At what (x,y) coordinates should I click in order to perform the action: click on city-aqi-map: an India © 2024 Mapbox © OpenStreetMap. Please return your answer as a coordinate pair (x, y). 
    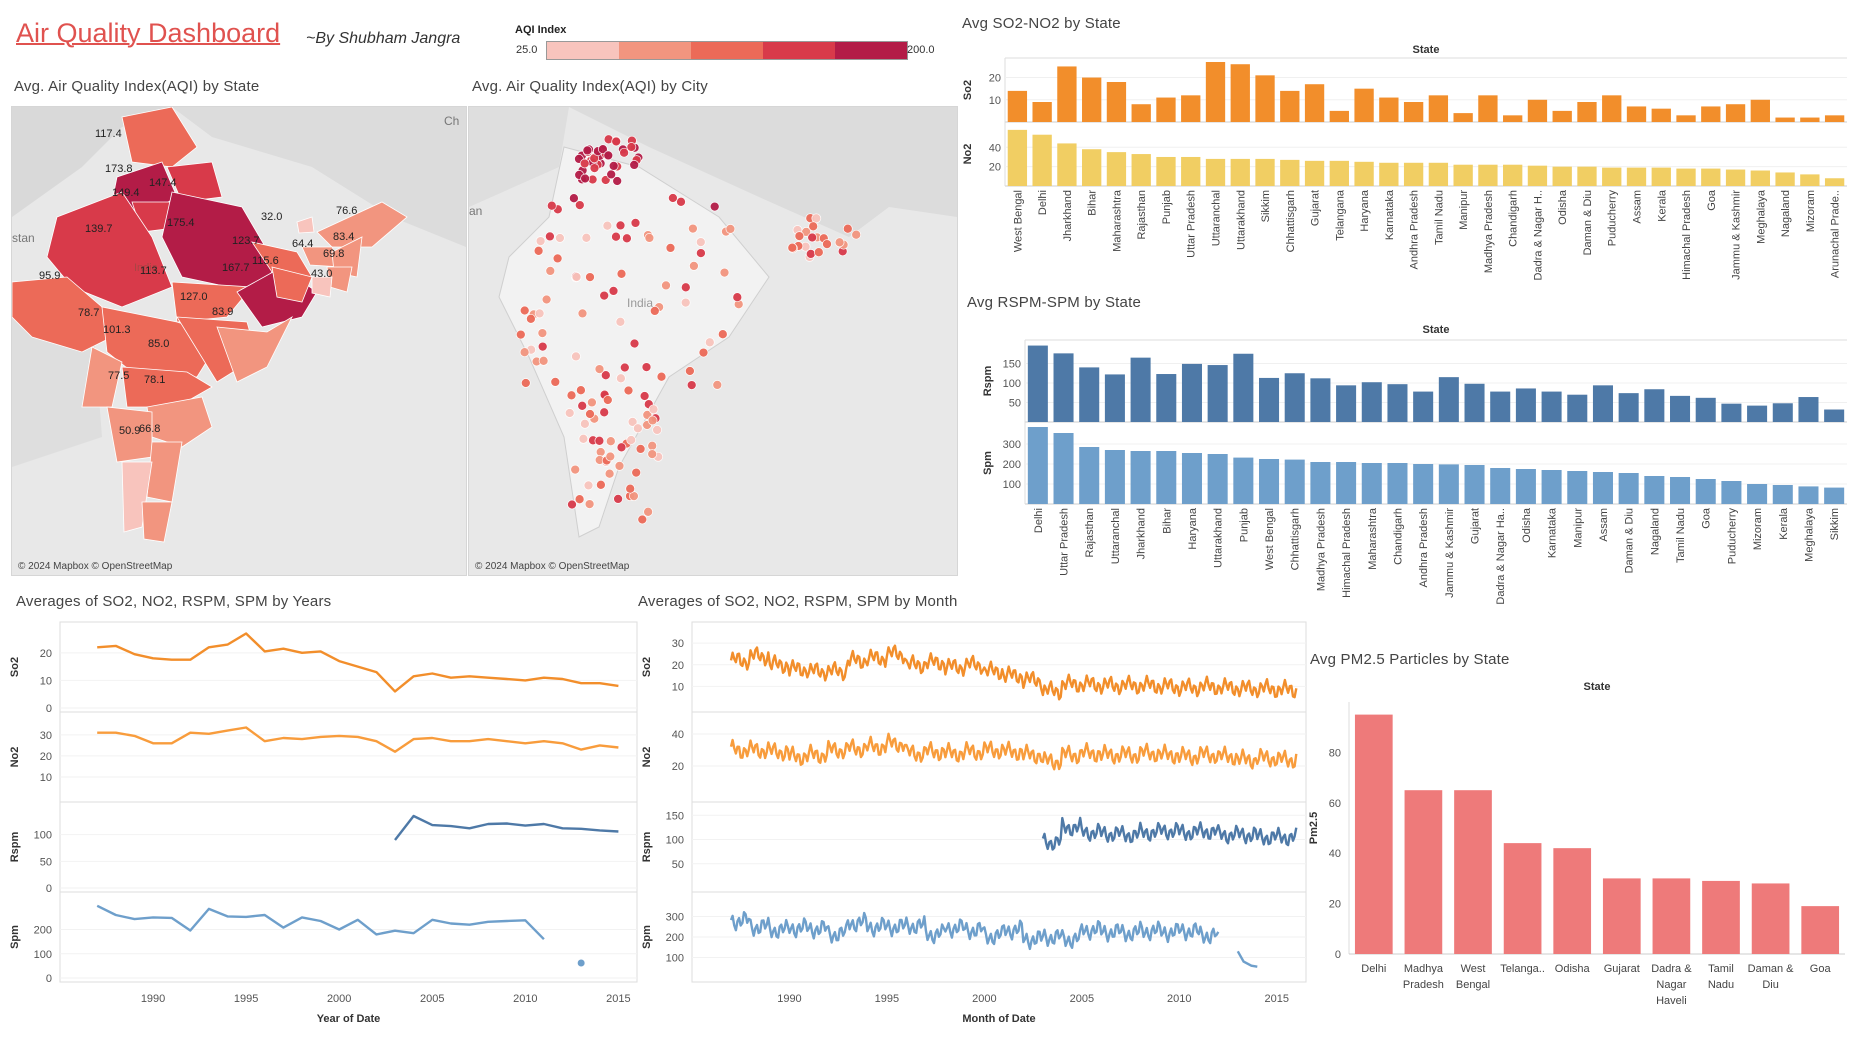
    Looking at the image, I should click on (713, 341).